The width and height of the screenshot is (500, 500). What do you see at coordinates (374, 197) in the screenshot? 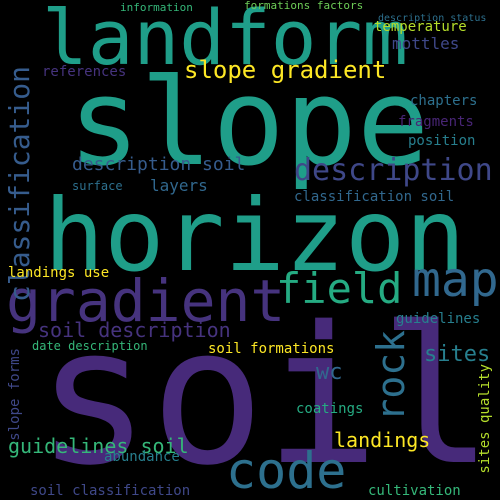
I see `word-classification-soil: classification soil` at bounding box center [374, 197].